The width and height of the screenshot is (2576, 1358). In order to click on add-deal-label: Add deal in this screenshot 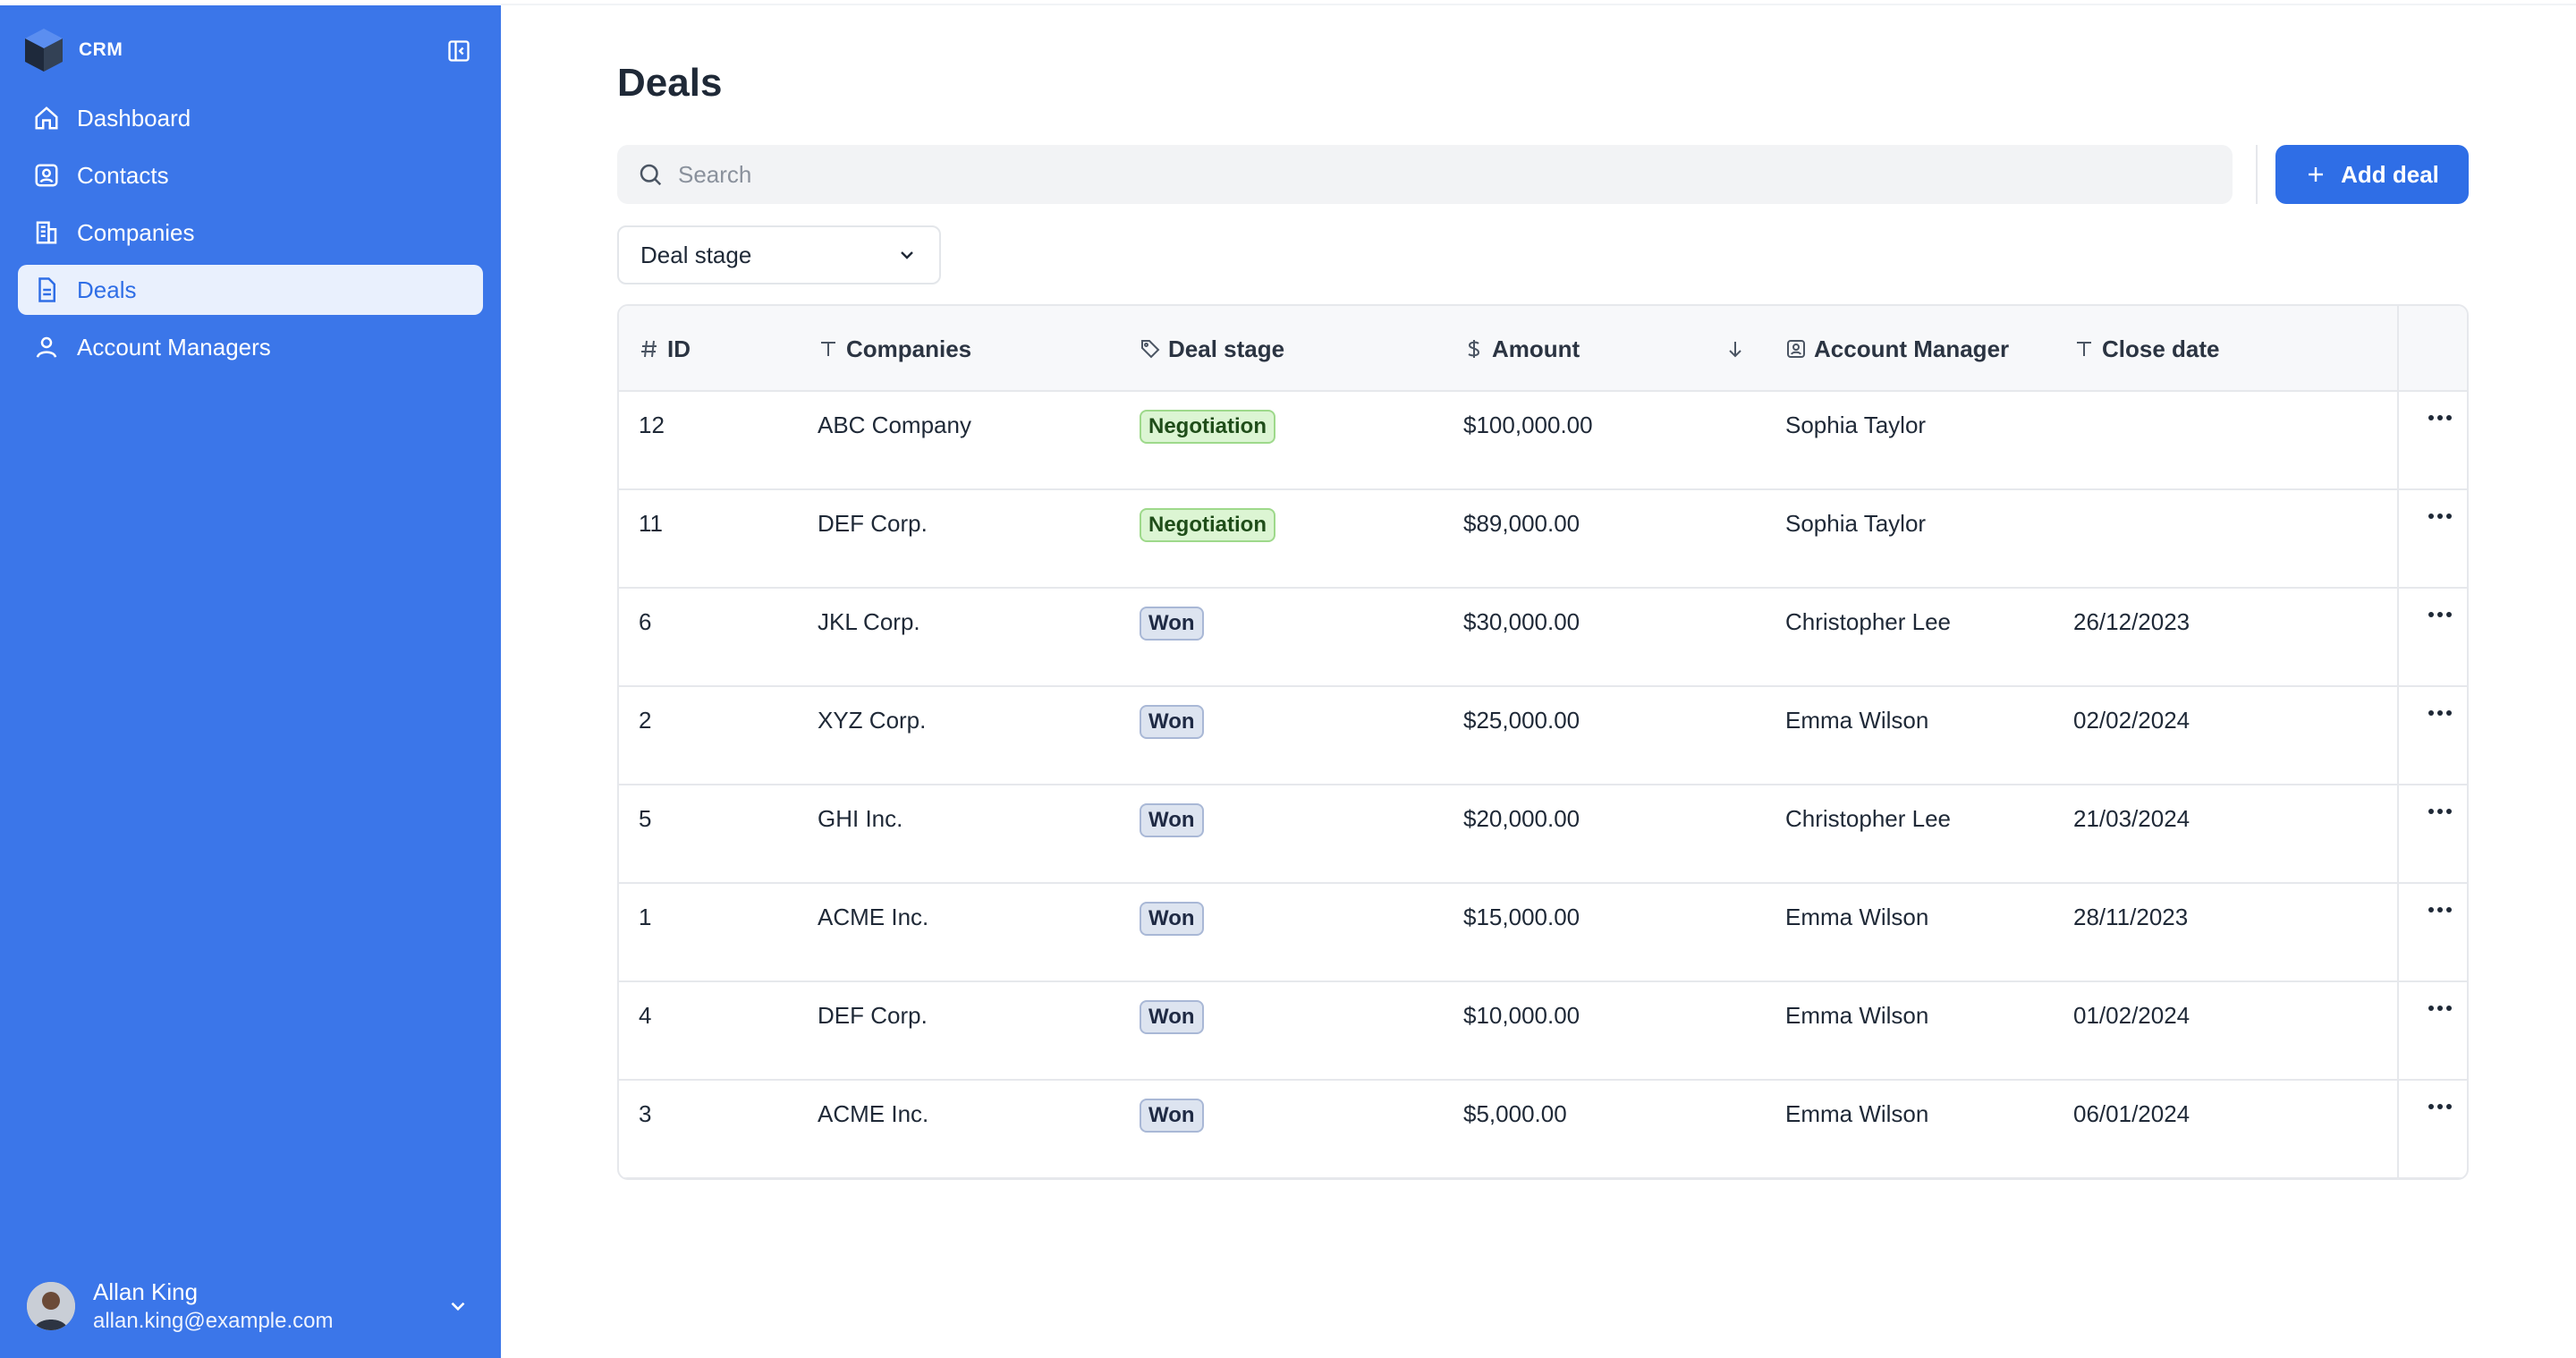, I will do `click(2390, 174)`.